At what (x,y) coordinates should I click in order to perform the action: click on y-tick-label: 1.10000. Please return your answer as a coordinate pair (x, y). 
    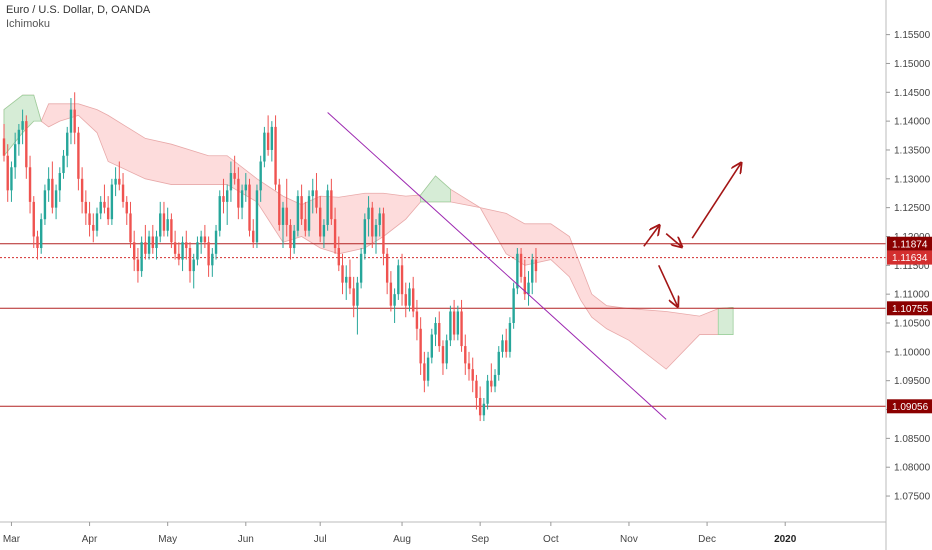
    Looking at the image, I should click on (912, 352).